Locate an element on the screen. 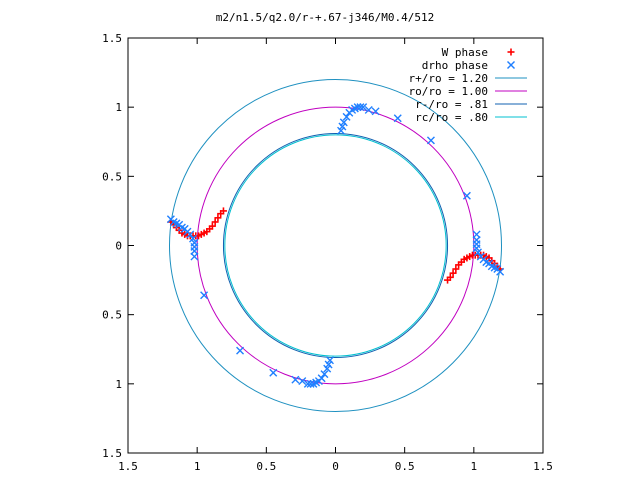 The image size is (640, 480). legend-label: r-/ro = .81 is located at coordinates (451, 104).